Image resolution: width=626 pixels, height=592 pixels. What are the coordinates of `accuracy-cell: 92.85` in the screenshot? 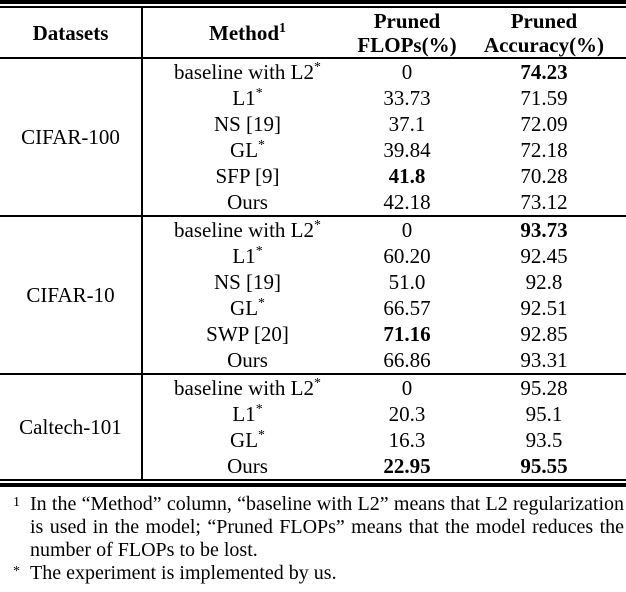 It's located at (544, 334).